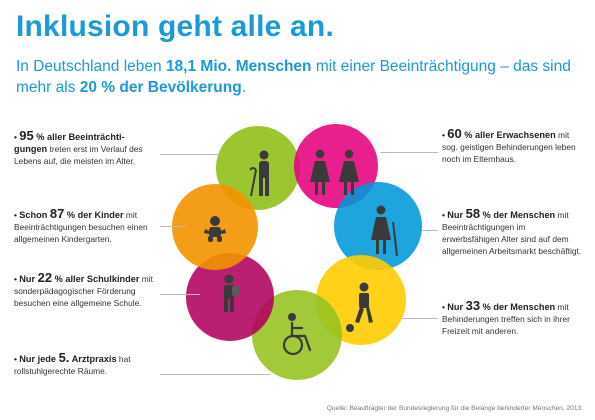  What do you see at coordinates (34, 215) in the screenshot?
I see `fact-prefix: Schon` at bounding box center [34, 215].